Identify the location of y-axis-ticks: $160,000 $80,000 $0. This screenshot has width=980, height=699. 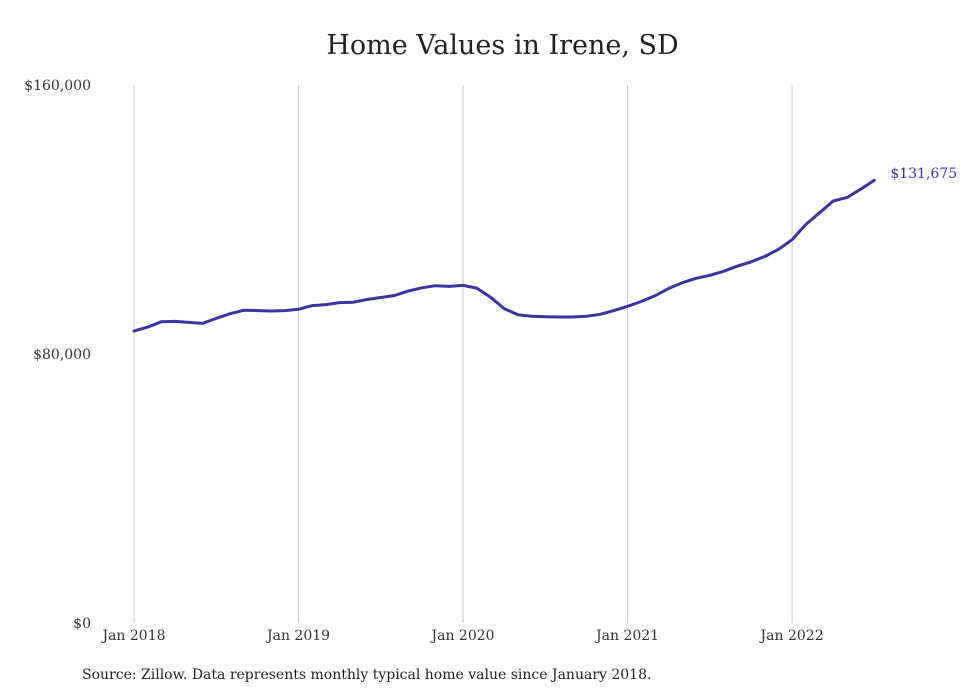
(57, 355).